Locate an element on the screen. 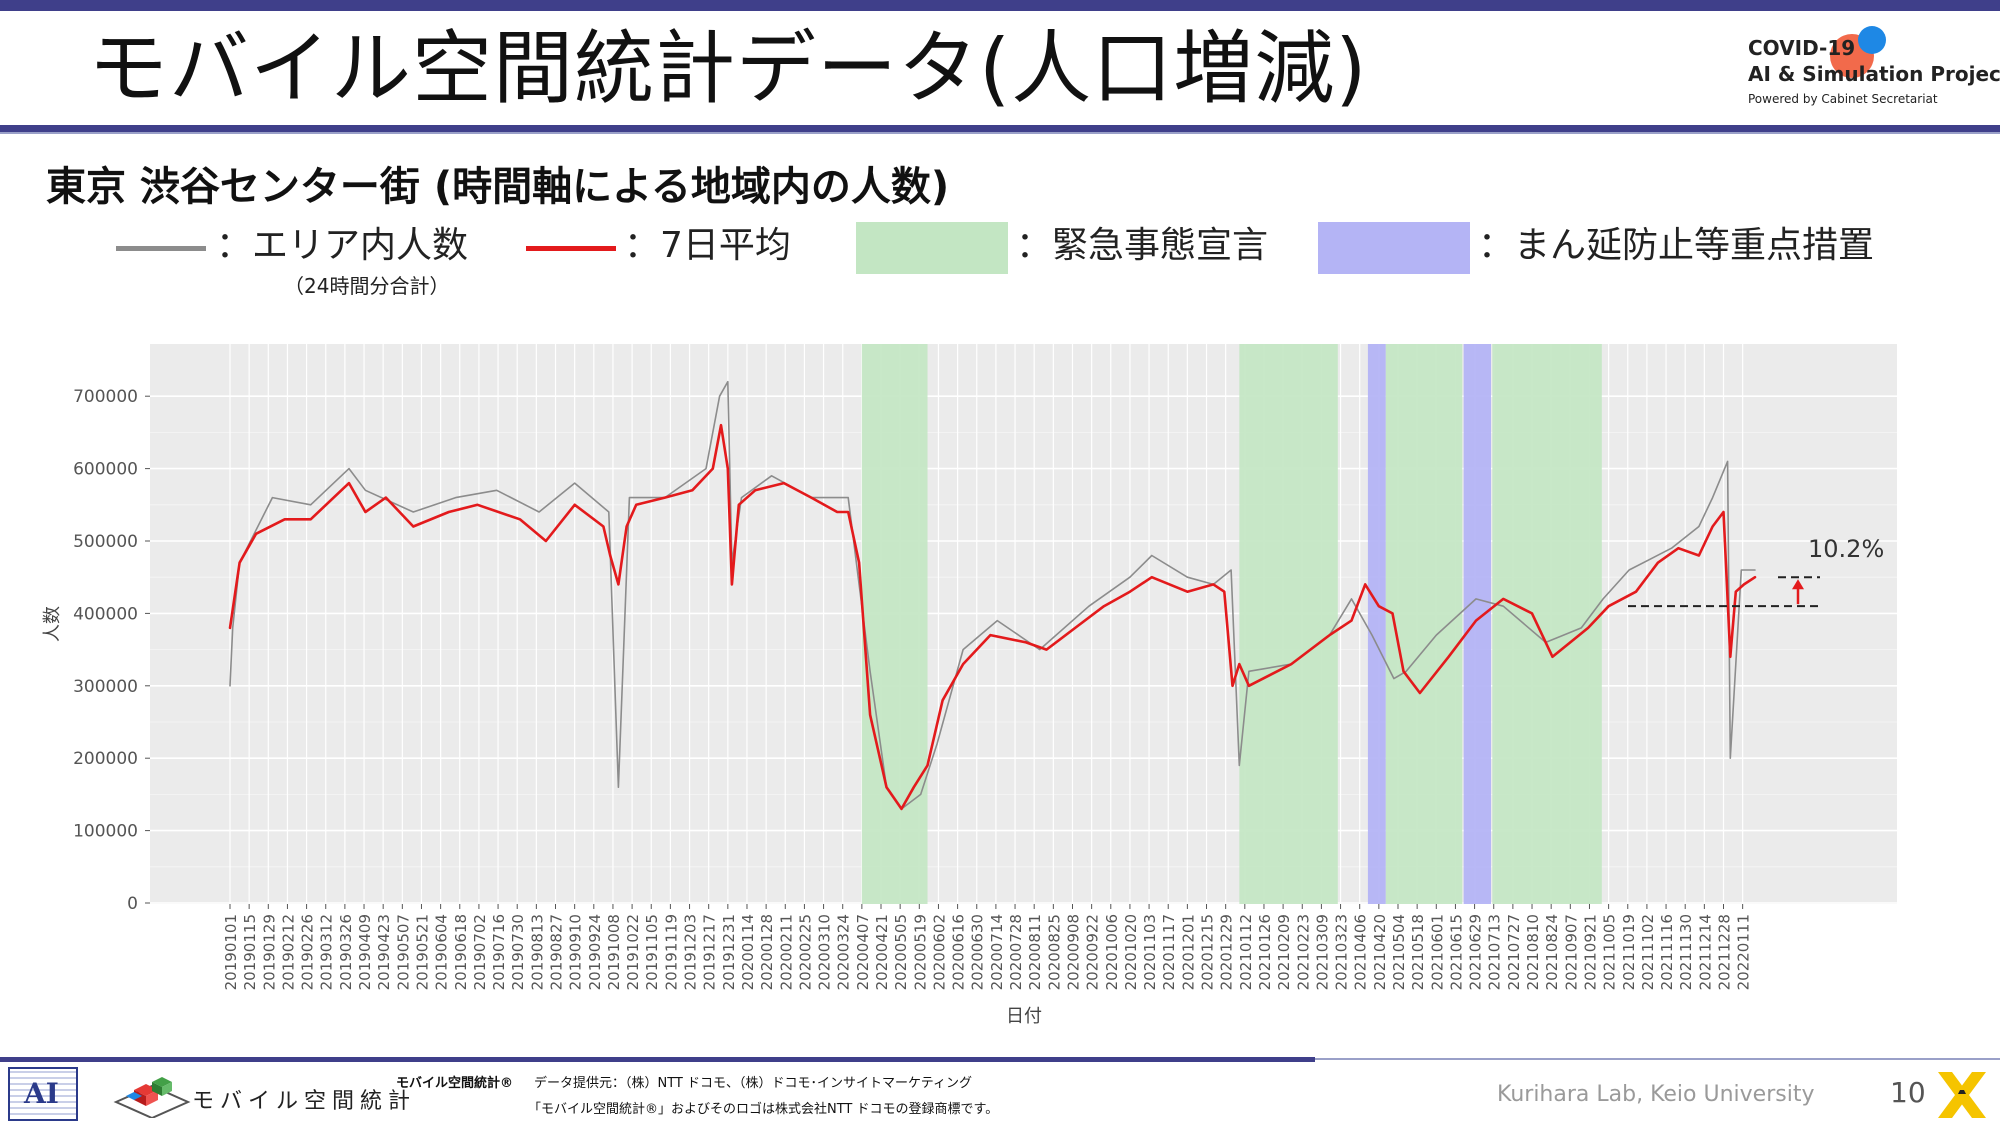  lab-logo: AI is located at coordinates (43, 1094).